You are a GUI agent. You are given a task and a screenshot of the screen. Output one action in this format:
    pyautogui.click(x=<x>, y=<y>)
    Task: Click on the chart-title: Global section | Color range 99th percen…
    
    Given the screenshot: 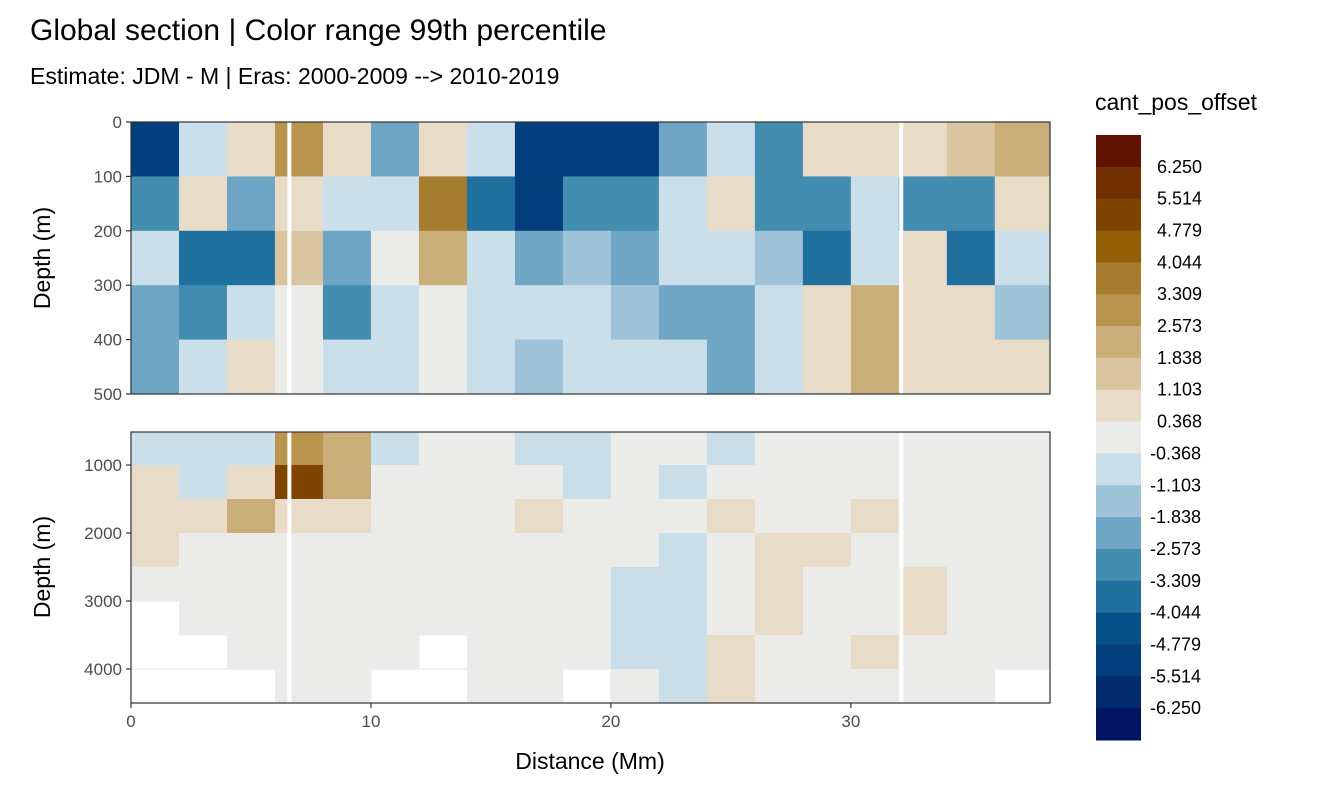 What is the action you would take?
    pyautogui.click(x=318, y=30)
    